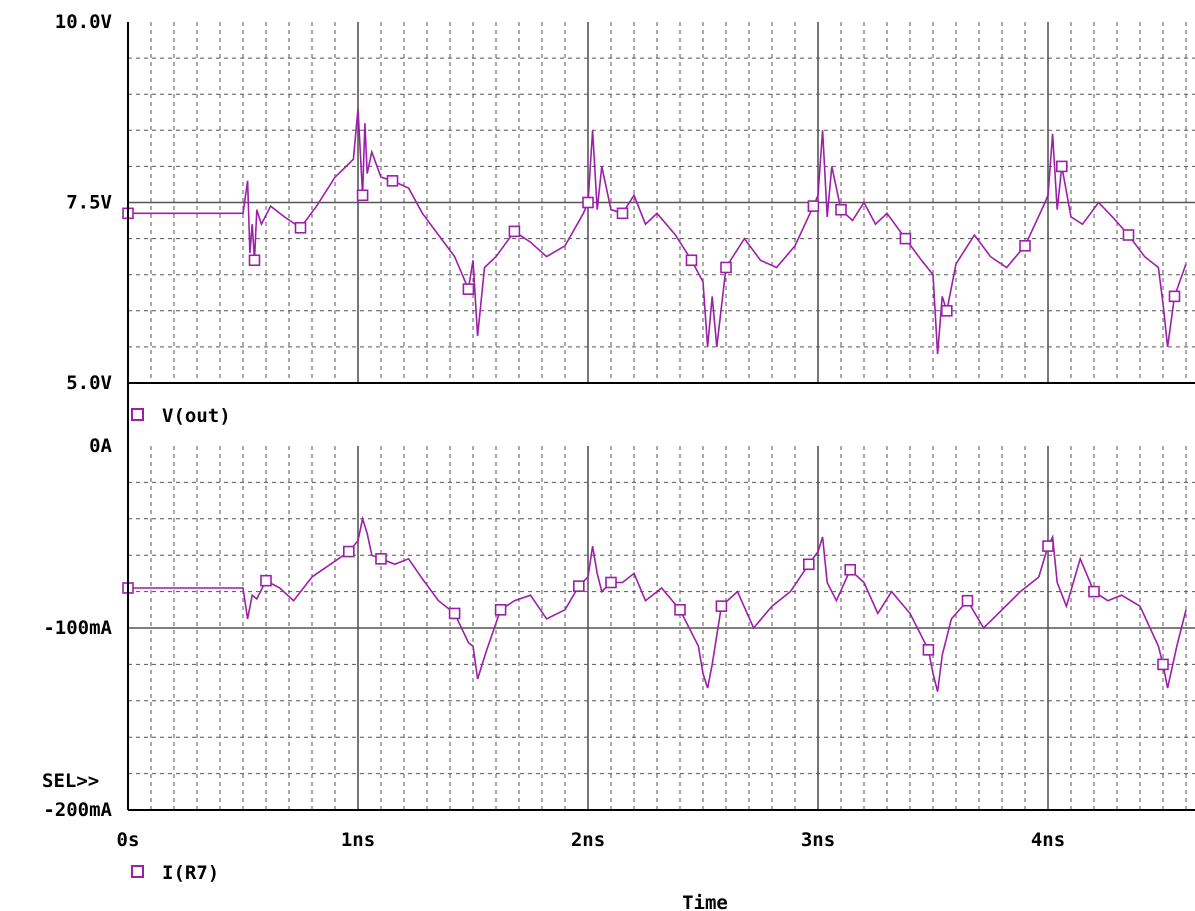 This screenshot has height=911, width=1195. What do you see at coordinates (100, 446) in the screenshot?
I see `y-tick-label: 0A` at bounding box center [100, 446].